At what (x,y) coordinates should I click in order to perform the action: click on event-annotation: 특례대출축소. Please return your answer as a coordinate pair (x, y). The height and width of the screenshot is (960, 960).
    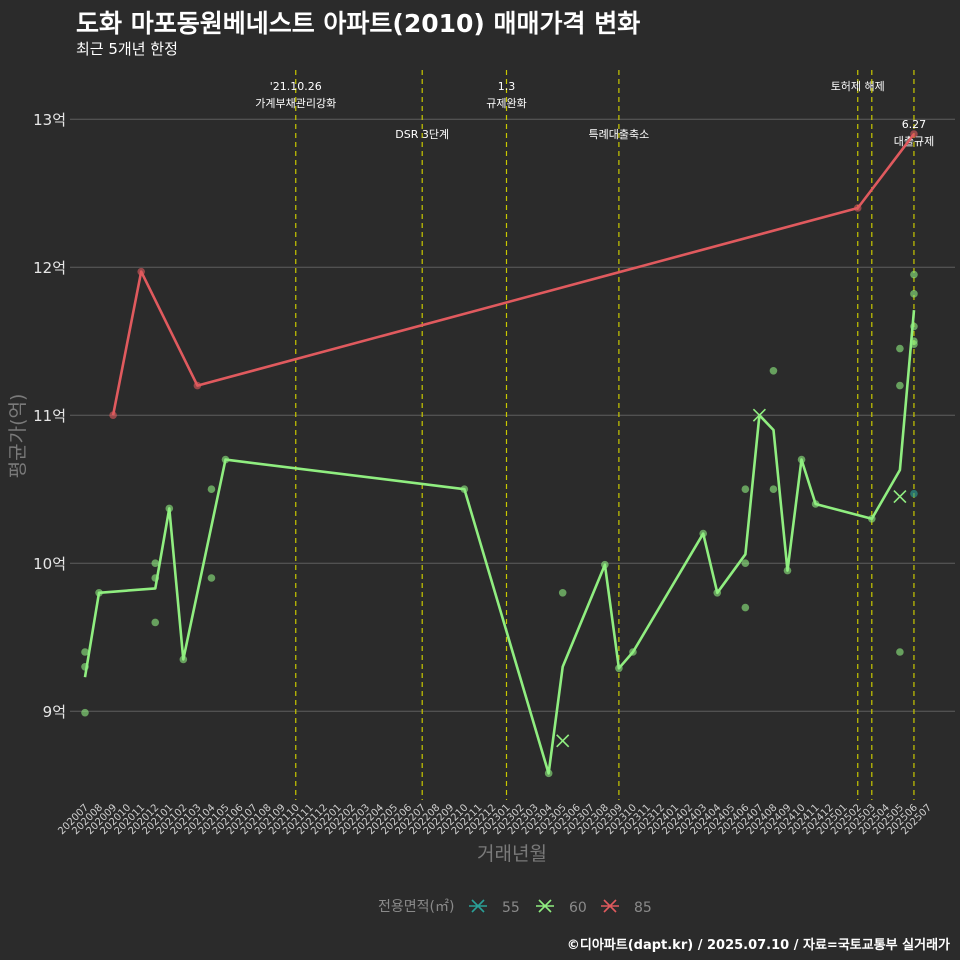
    Looking at the image, I should click on (619, 134).